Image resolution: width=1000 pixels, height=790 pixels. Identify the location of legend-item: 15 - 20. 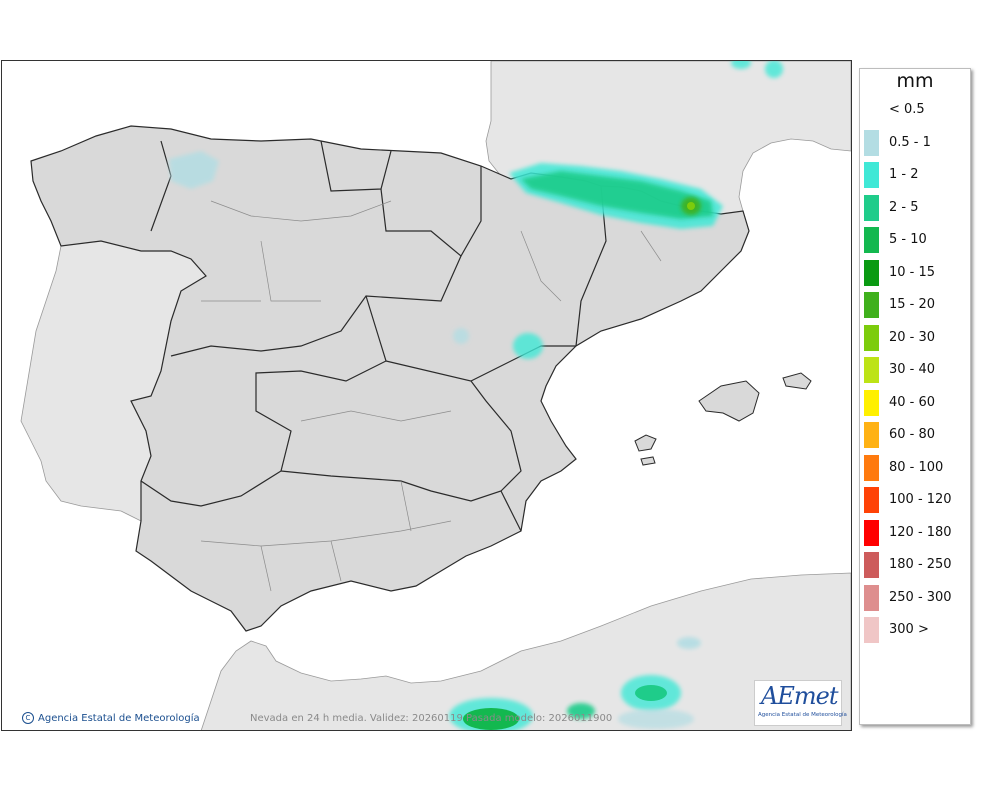
(915, 305).